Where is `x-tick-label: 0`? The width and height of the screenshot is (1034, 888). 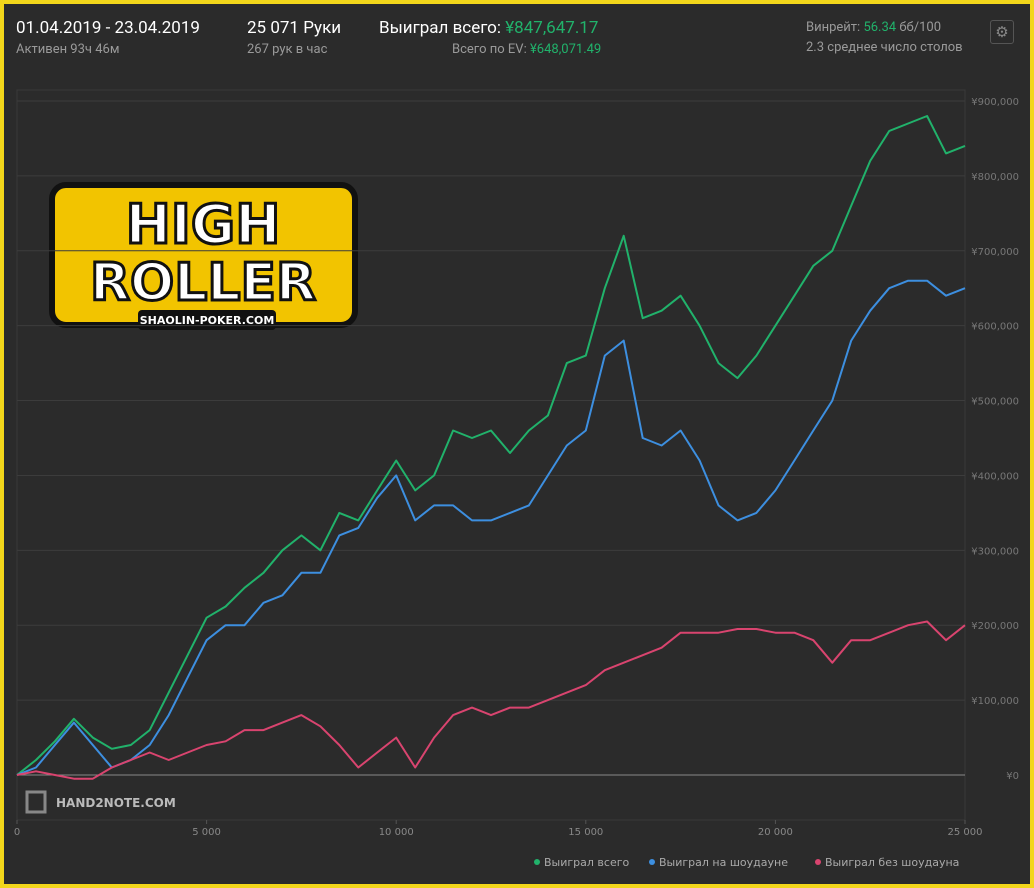
x-tick-label: 0 is located at coordinates (17, 832).